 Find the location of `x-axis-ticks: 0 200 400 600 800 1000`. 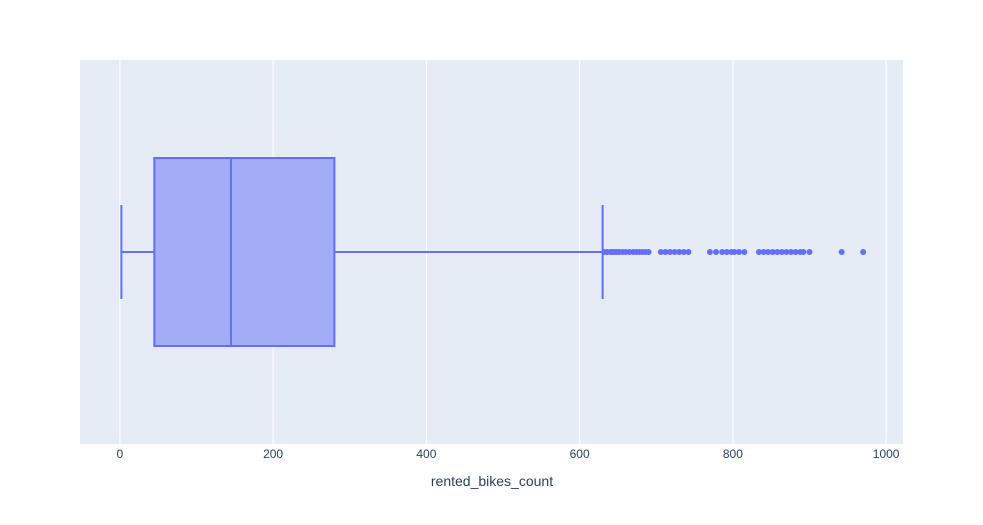

x-axis-ticks: 0 200 400 600 800 1000 is located at coordinates (508, 454).